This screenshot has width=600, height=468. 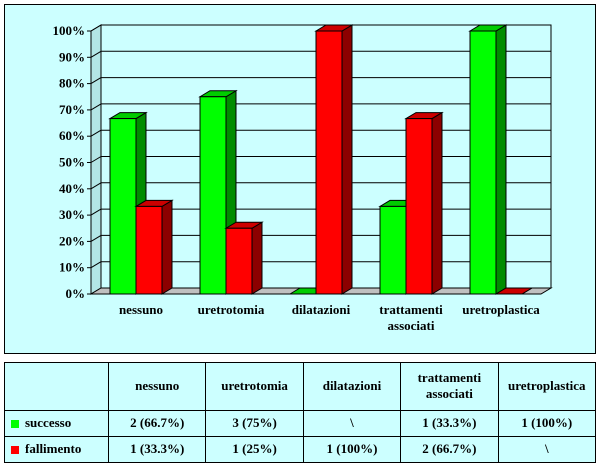 I want to click on table-cell: 1 (25%), so click(x=254, y=449).